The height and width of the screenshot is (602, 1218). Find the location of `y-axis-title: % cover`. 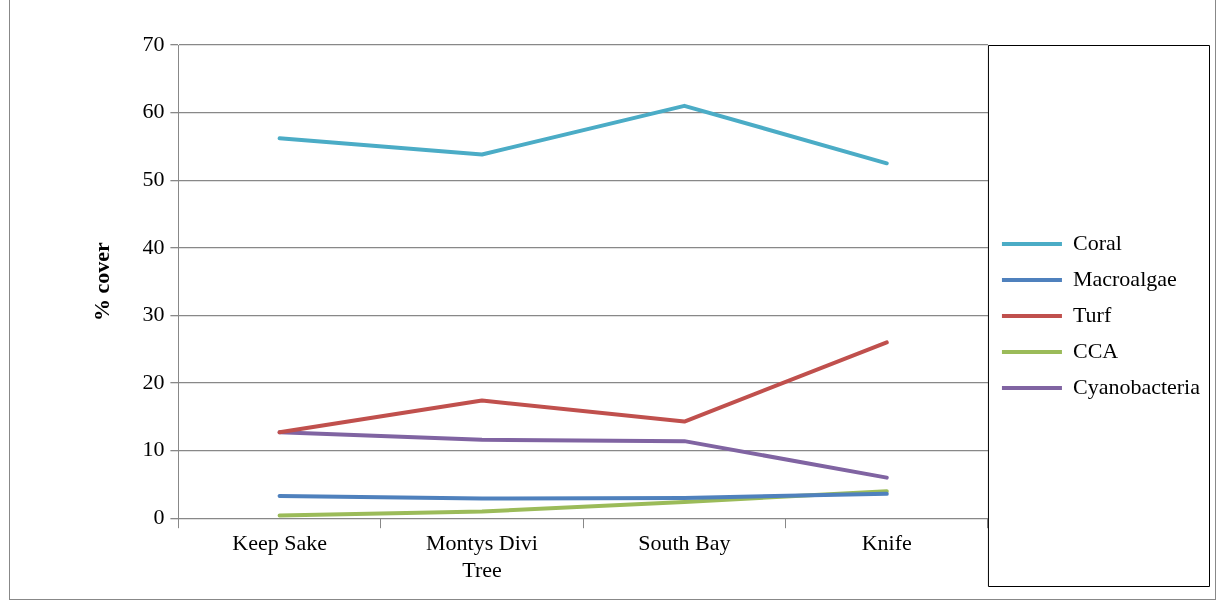

y-axis-title: % cover is located at coordinates (101, 281).